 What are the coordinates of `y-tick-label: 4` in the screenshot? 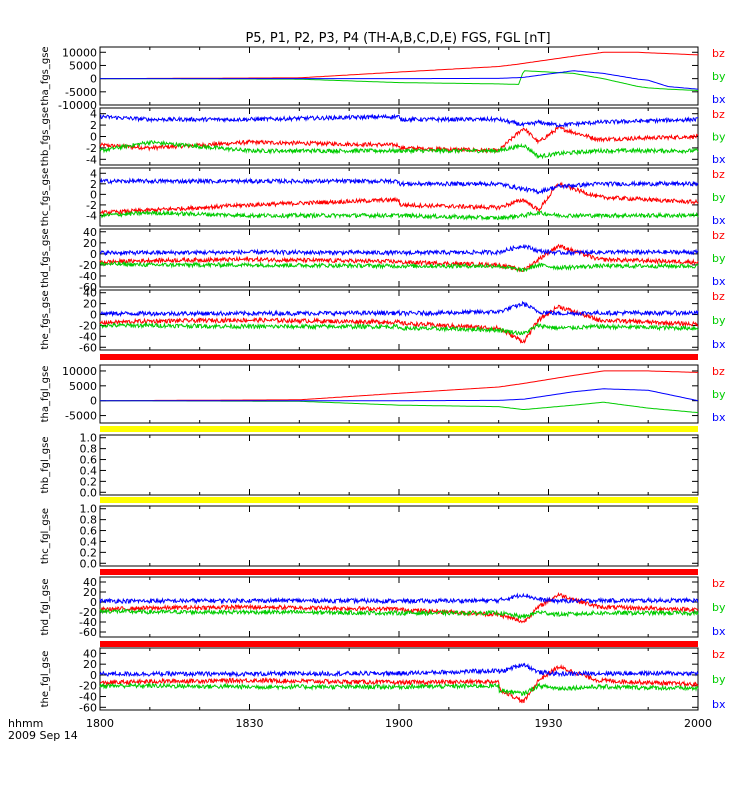 It's located at (93, 114).